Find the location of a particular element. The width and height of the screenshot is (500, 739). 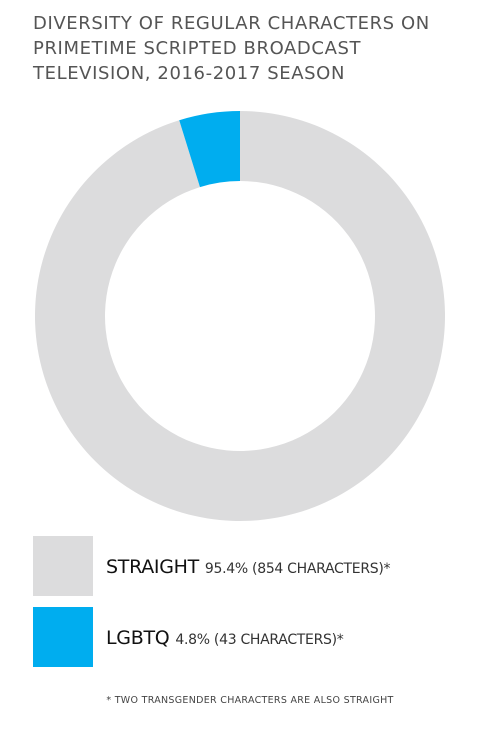

title-line: DIVERSITY OF REGULAR CHARACTERS ON is located at coordinates (231, 23).